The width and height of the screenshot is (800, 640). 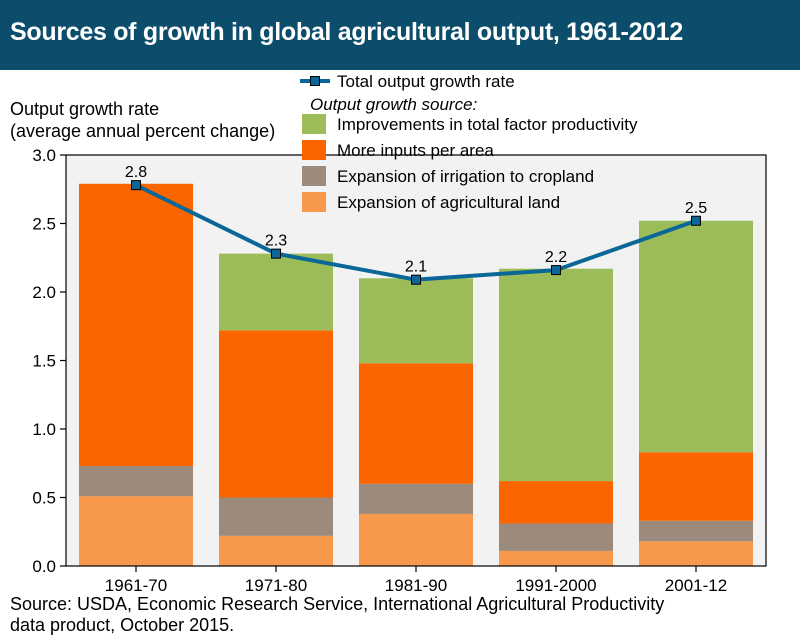 I want to click on y-tick-label: 1.5, so click(x=44, y=361).